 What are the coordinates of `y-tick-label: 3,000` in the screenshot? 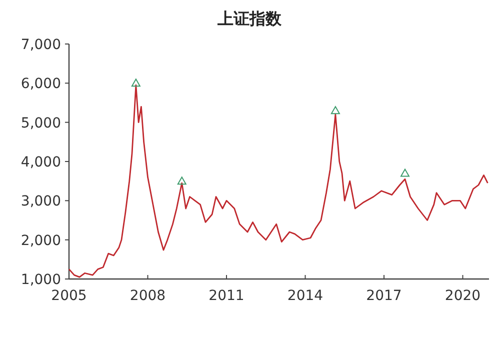 It's located at (40, 202).